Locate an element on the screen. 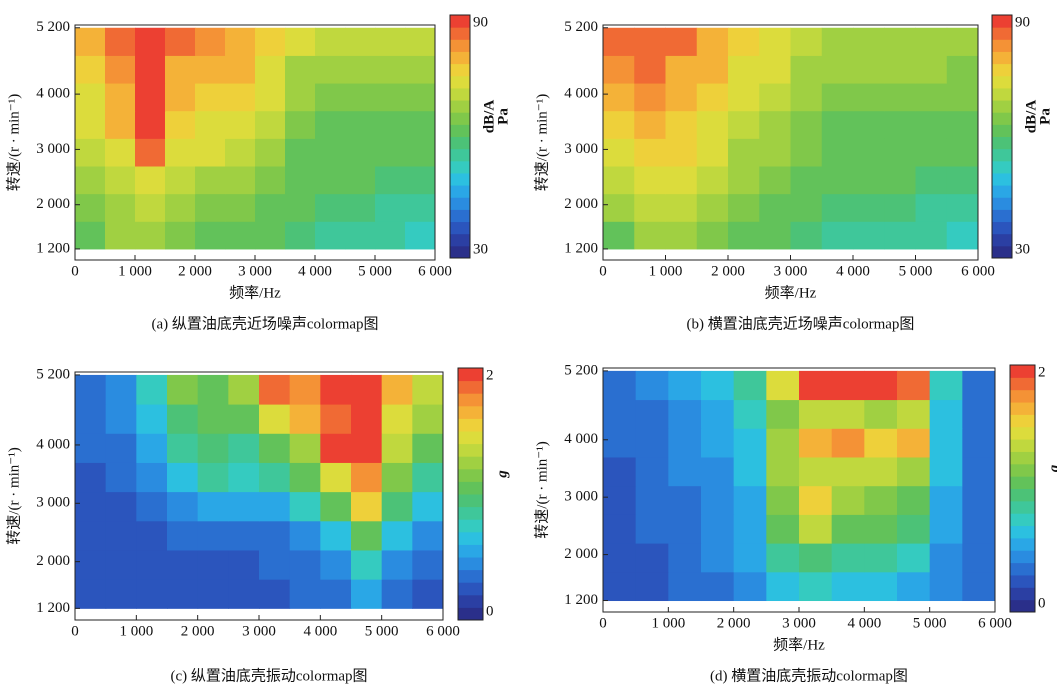 The image size is (1057, 700). x-tick-label: 1 000 is located at coordinates (136, 631).